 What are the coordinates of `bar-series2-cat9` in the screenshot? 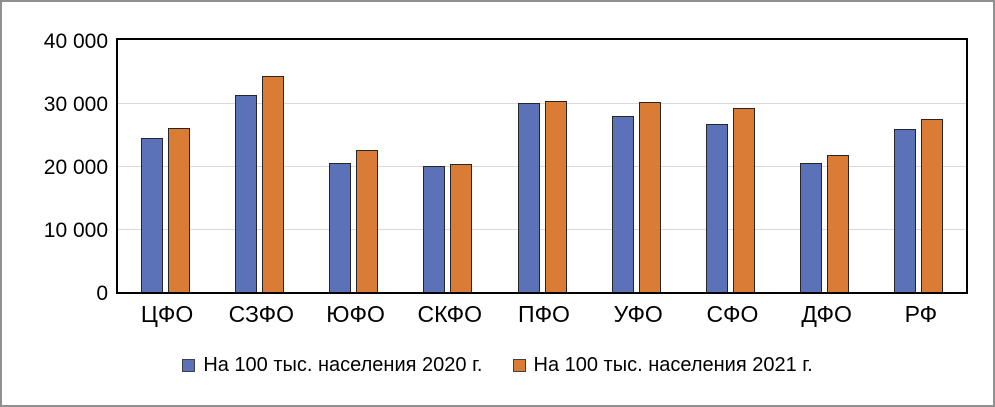 It's located at (932, 205).